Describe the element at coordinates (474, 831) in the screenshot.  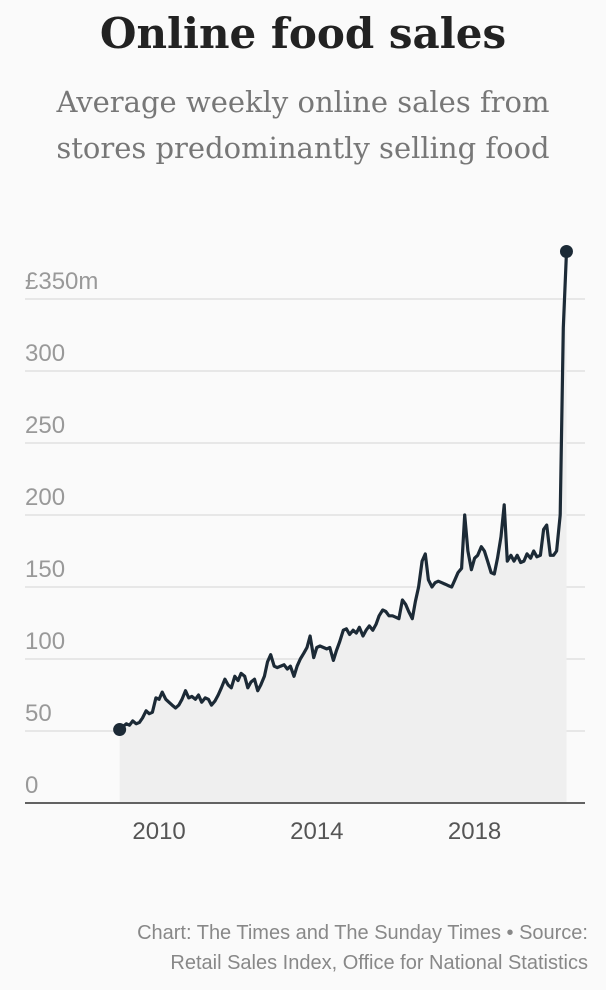
I see `x-tick-label: 2018` at that location.